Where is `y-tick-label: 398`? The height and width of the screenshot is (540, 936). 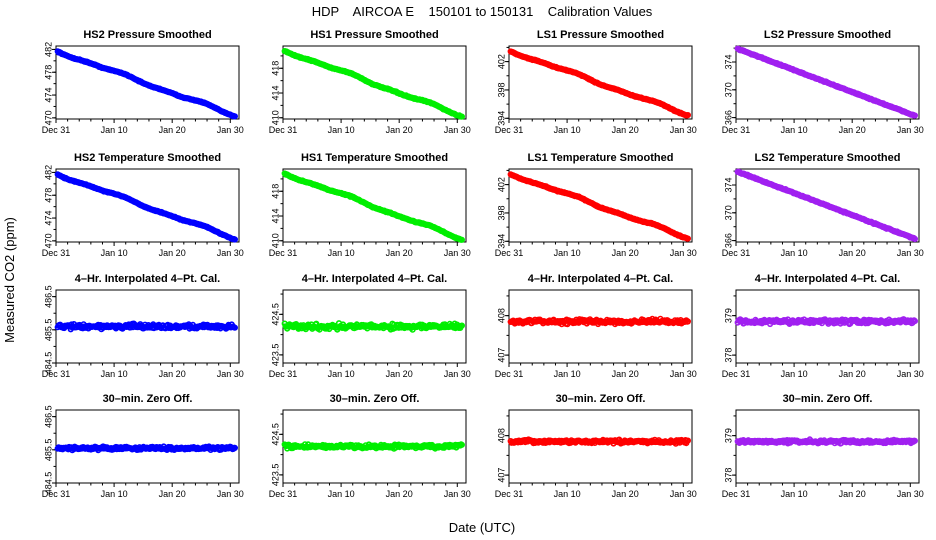
y-tick-label: 398 is located at coordinates (501, 212).